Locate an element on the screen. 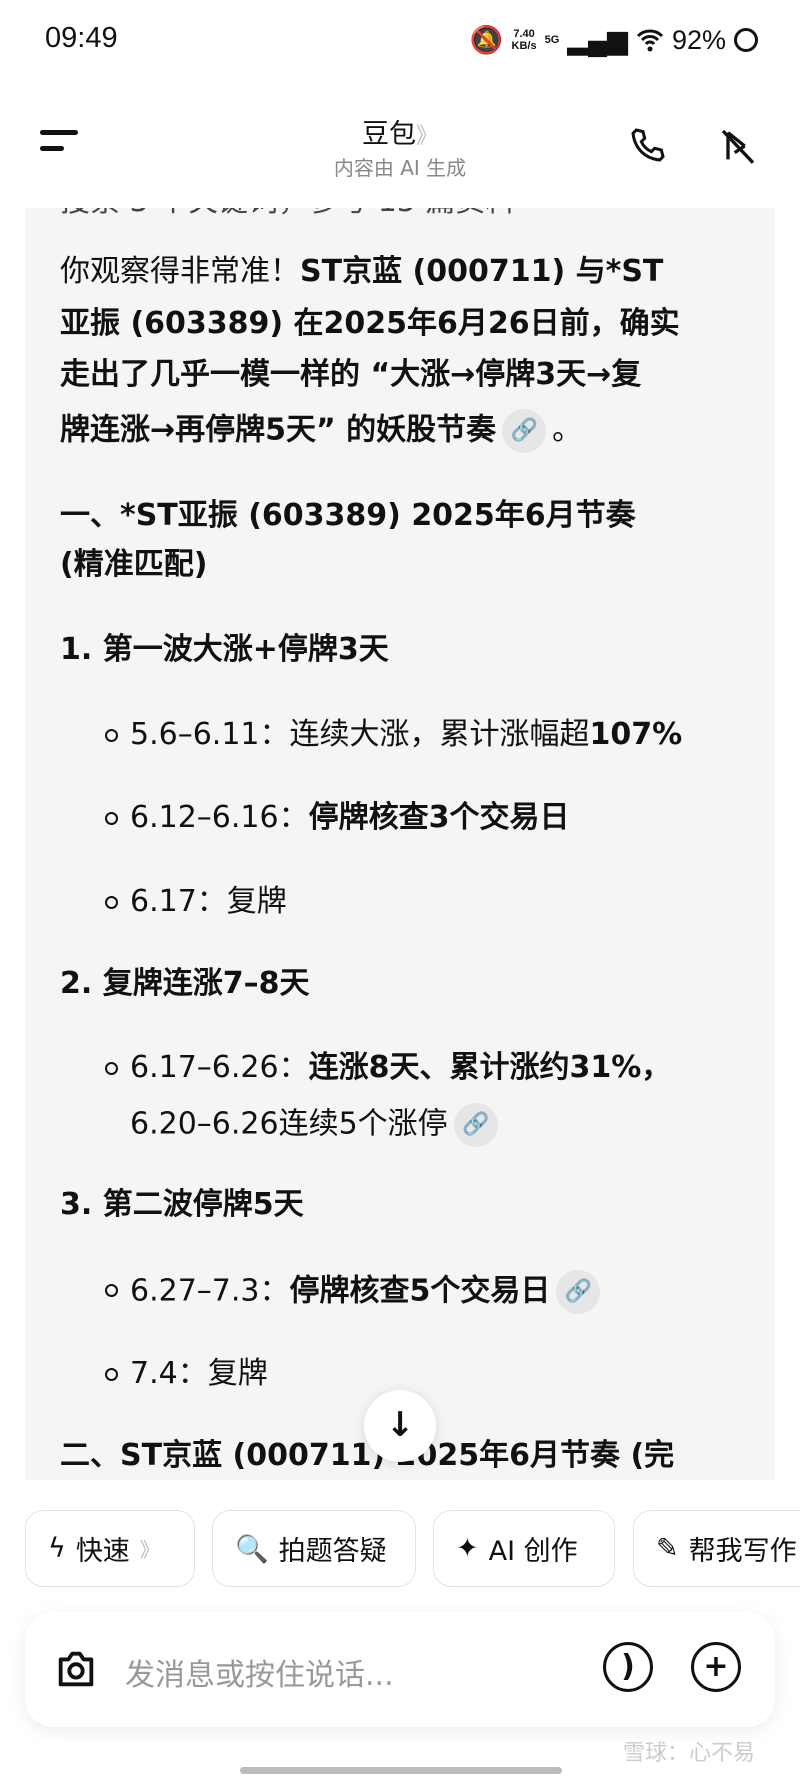 This screenshot has width=800, height=1778. chip-1: 🔍 拍题答疑 is located at coordinates (314, 1548).